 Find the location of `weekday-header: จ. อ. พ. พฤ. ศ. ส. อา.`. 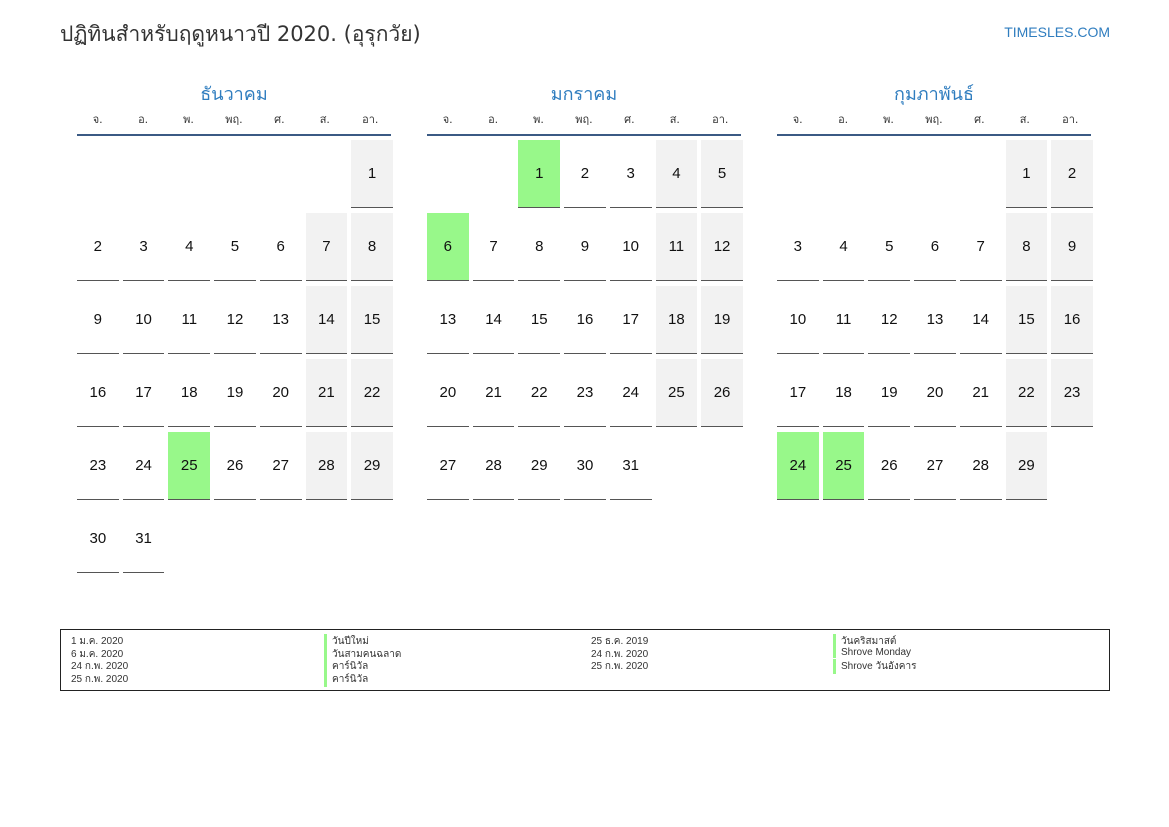

weekday-header: จ. อ. พ. พฤ. ศ. ส. อา. is located at coordinates (584, 123).